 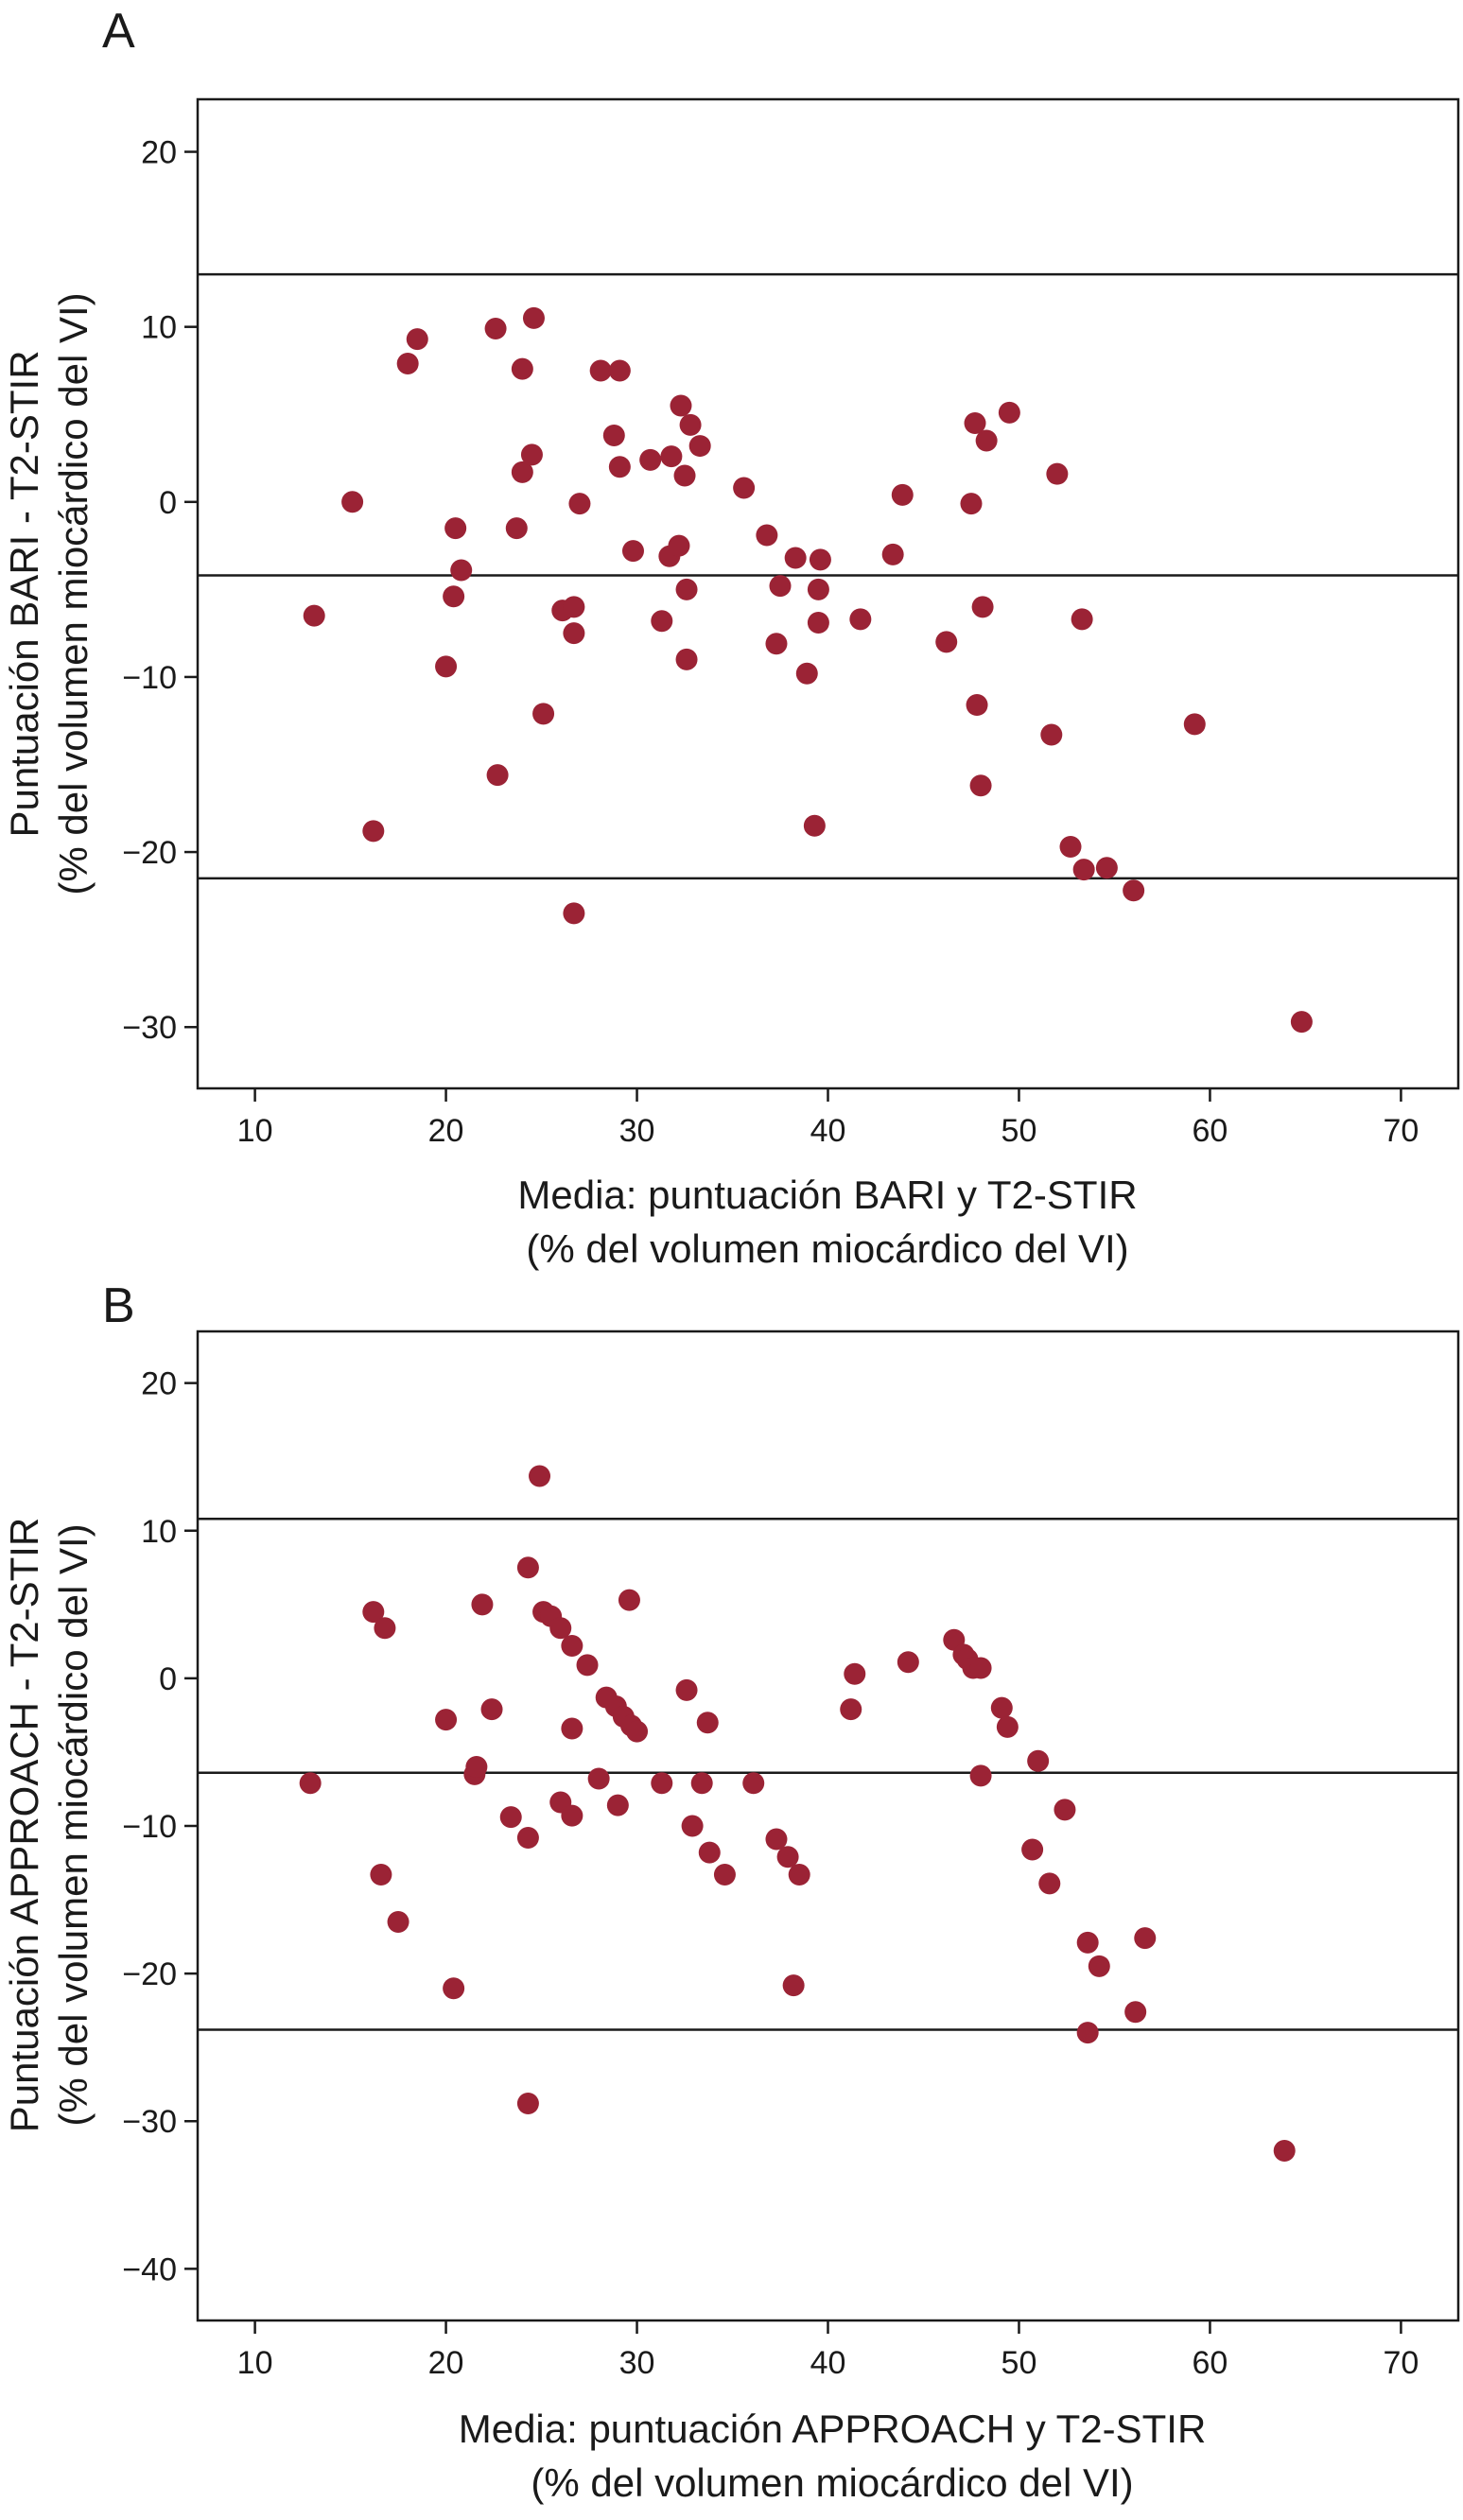 What do you see at coordinates (637, 2363) in the screenshot?
I see `panel-b-x-tick-label: 30` at bounding box center [637, 2363].